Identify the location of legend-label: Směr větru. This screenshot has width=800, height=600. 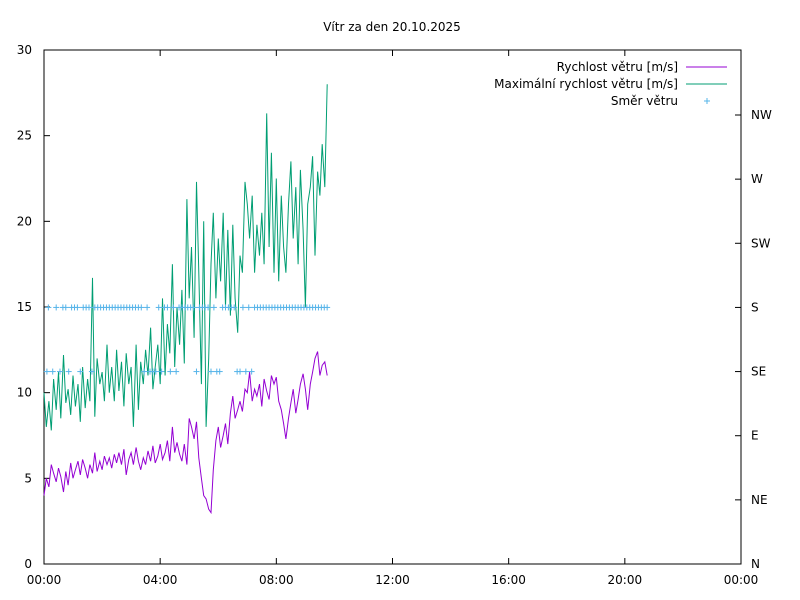
(644, 101).